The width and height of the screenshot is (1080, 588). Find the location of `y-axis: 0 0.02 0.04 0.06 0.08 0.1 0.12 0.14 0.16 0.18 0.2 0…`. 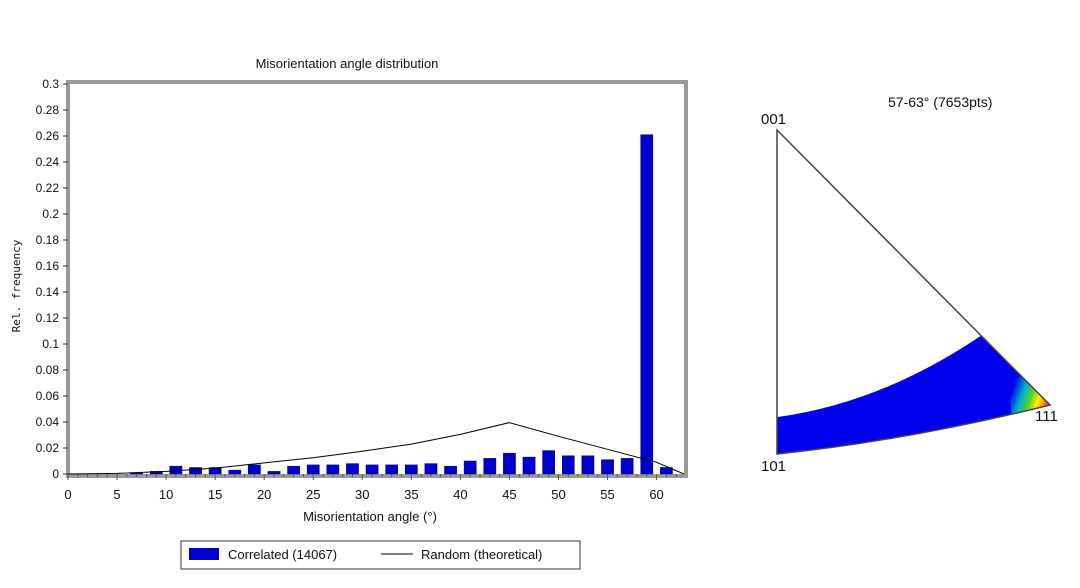

y-axis: 0 0.02 0.04 0.06 0.08 0.1 0.12 0.14 0.16 0.18 0.2 0… is located at coordinates (52, 279).